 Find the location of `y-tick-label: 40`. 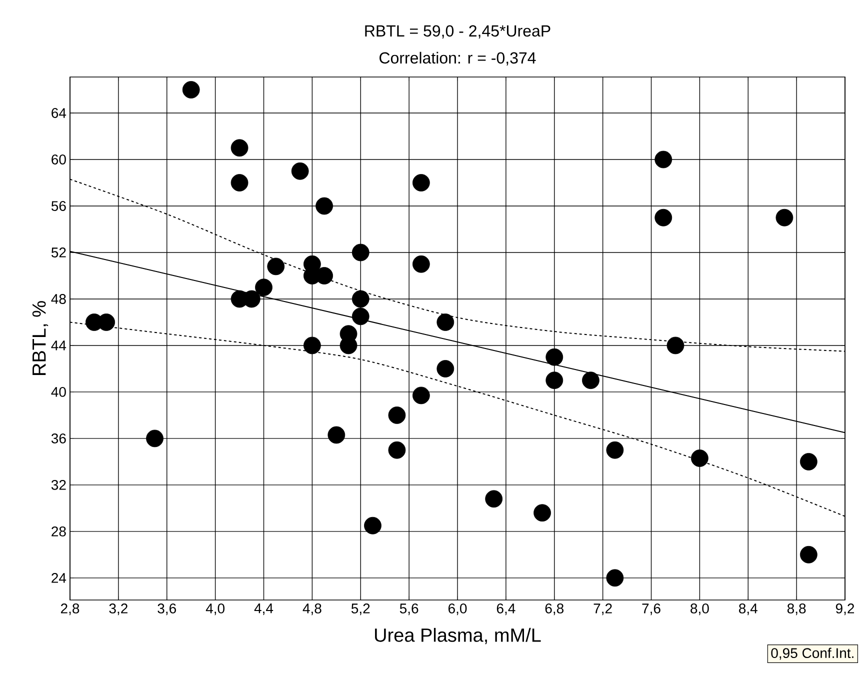

y-tick-label: 40 is located at coordinates (58, 392).